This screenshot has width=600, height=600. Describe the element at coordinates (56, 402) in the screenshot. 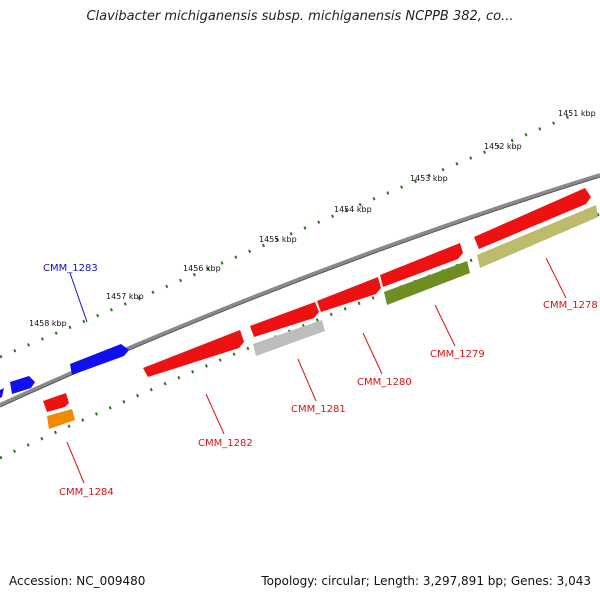

I see `gene-arrow-cmm-1284-top` at that location.